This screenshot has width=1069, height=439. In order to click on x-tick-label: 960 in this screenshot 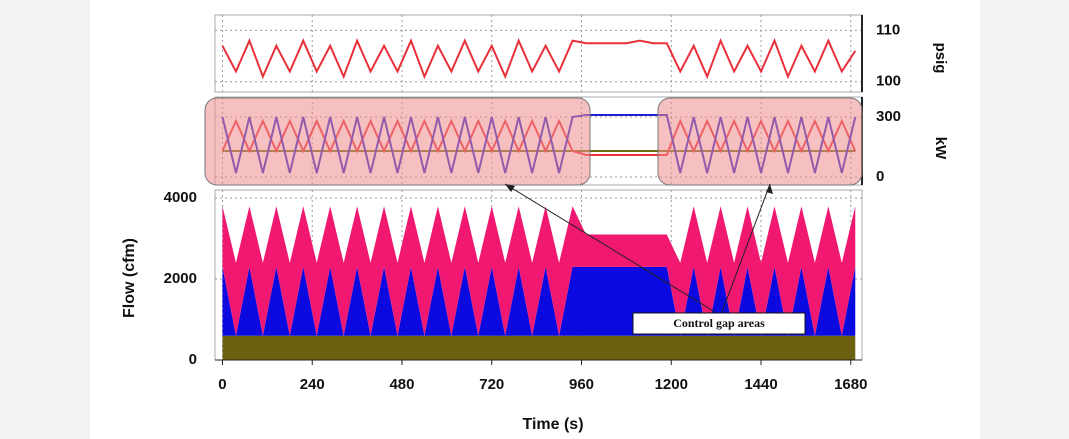, I will do `click(581, 384)`.